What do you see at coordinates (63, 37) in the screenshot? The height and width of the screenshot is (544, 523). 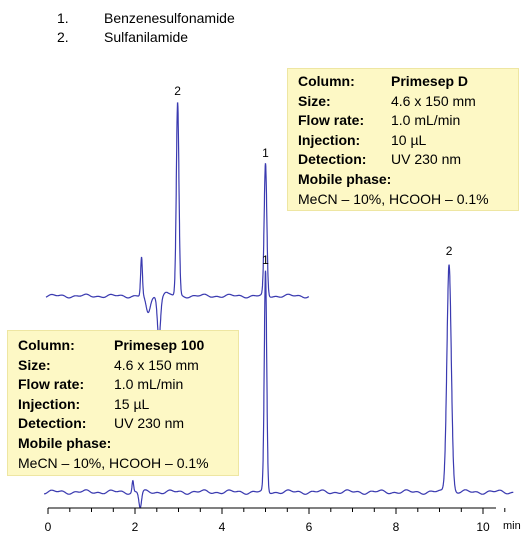 I see `compound-number: 2.` at bounding box center [63, 37].